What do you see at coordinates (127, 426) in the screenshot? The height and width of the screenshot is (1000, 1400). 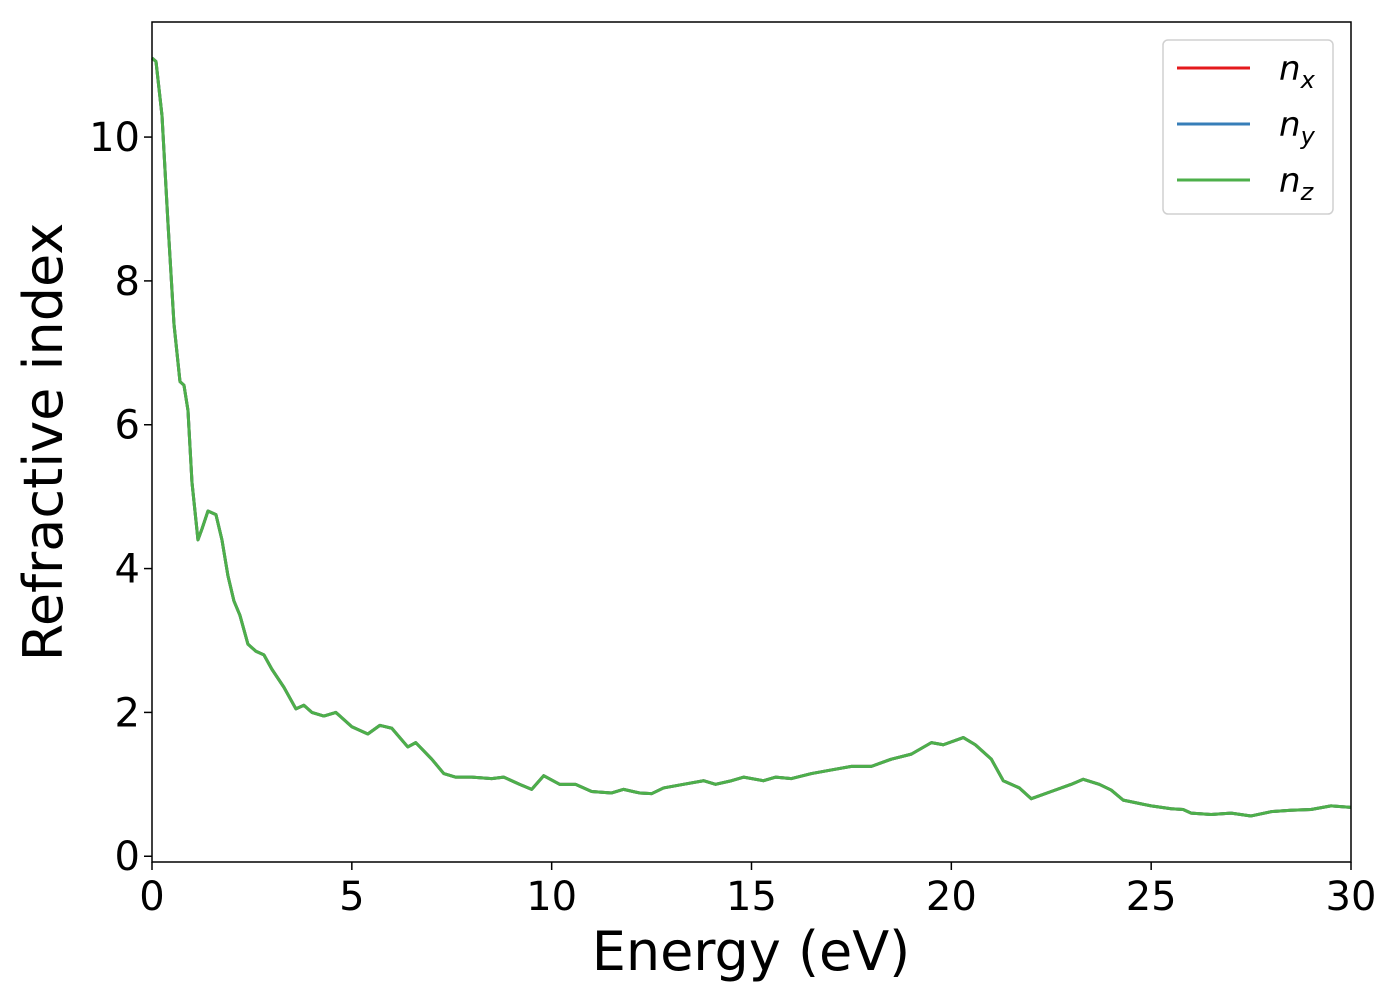 I see `y-tick-label: 6` at bounding box center [127, 426].